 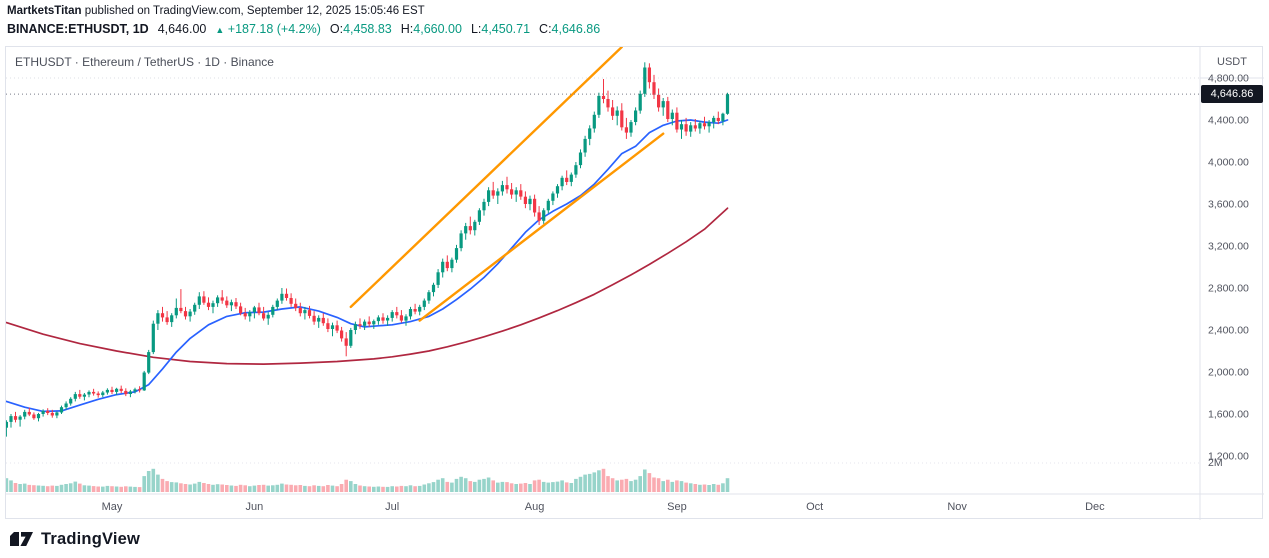 What do you see at coordinates (1228, 457) in the screenshot?
I see `price-tick-label: 1,200.00` at bounding box center [1228, 457].